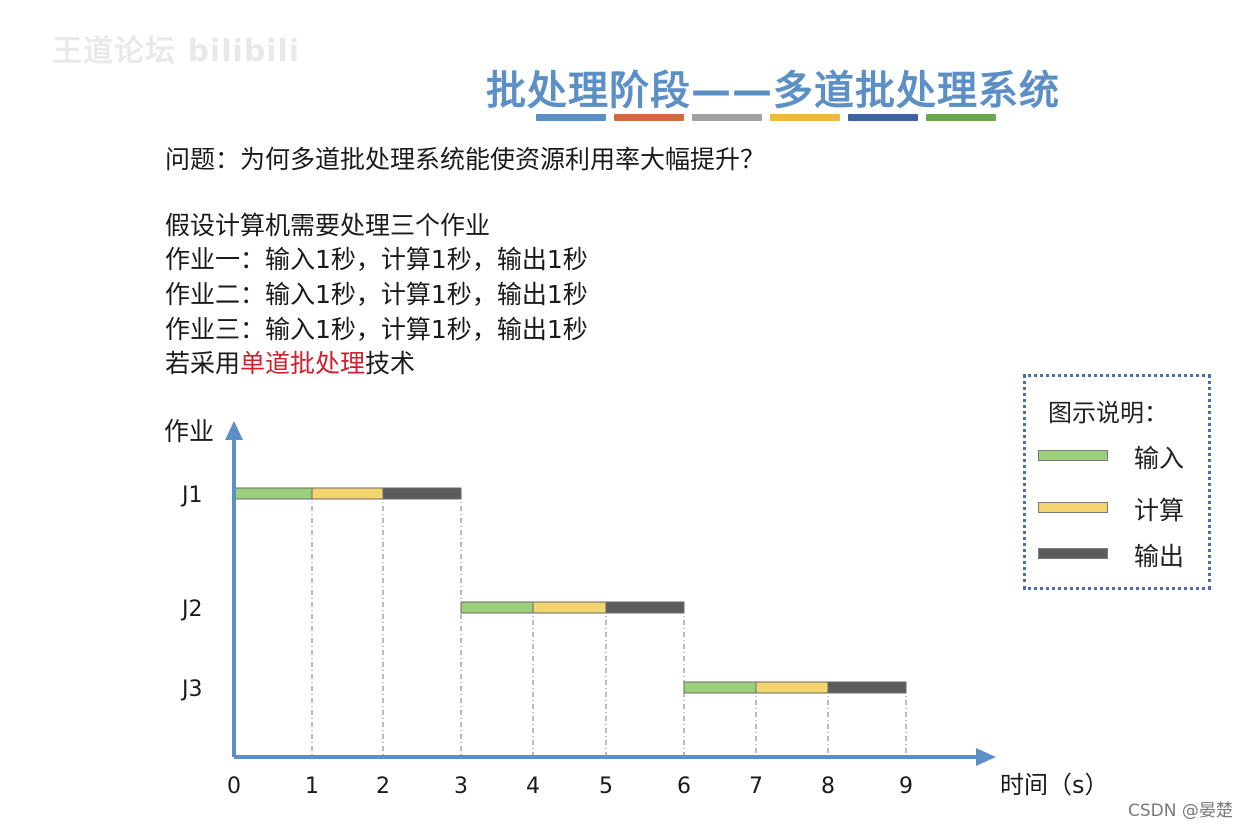 The height and width of the screenshot is (826, 1258). Describe the element at coordinates (328, 225) in the screenshot. I see `assumption-text: 假设计算机需要处理三个作业` at that location.